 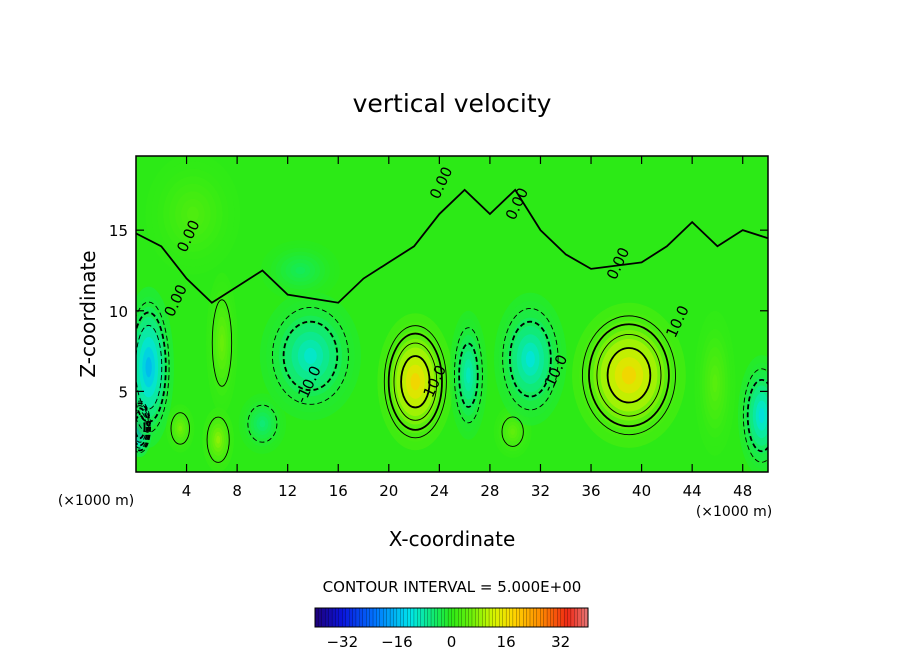 What do you see at coordinates (237, 491) in the screenshot?
I see `x-tick-label: 8` at bounding box center [237, 491].